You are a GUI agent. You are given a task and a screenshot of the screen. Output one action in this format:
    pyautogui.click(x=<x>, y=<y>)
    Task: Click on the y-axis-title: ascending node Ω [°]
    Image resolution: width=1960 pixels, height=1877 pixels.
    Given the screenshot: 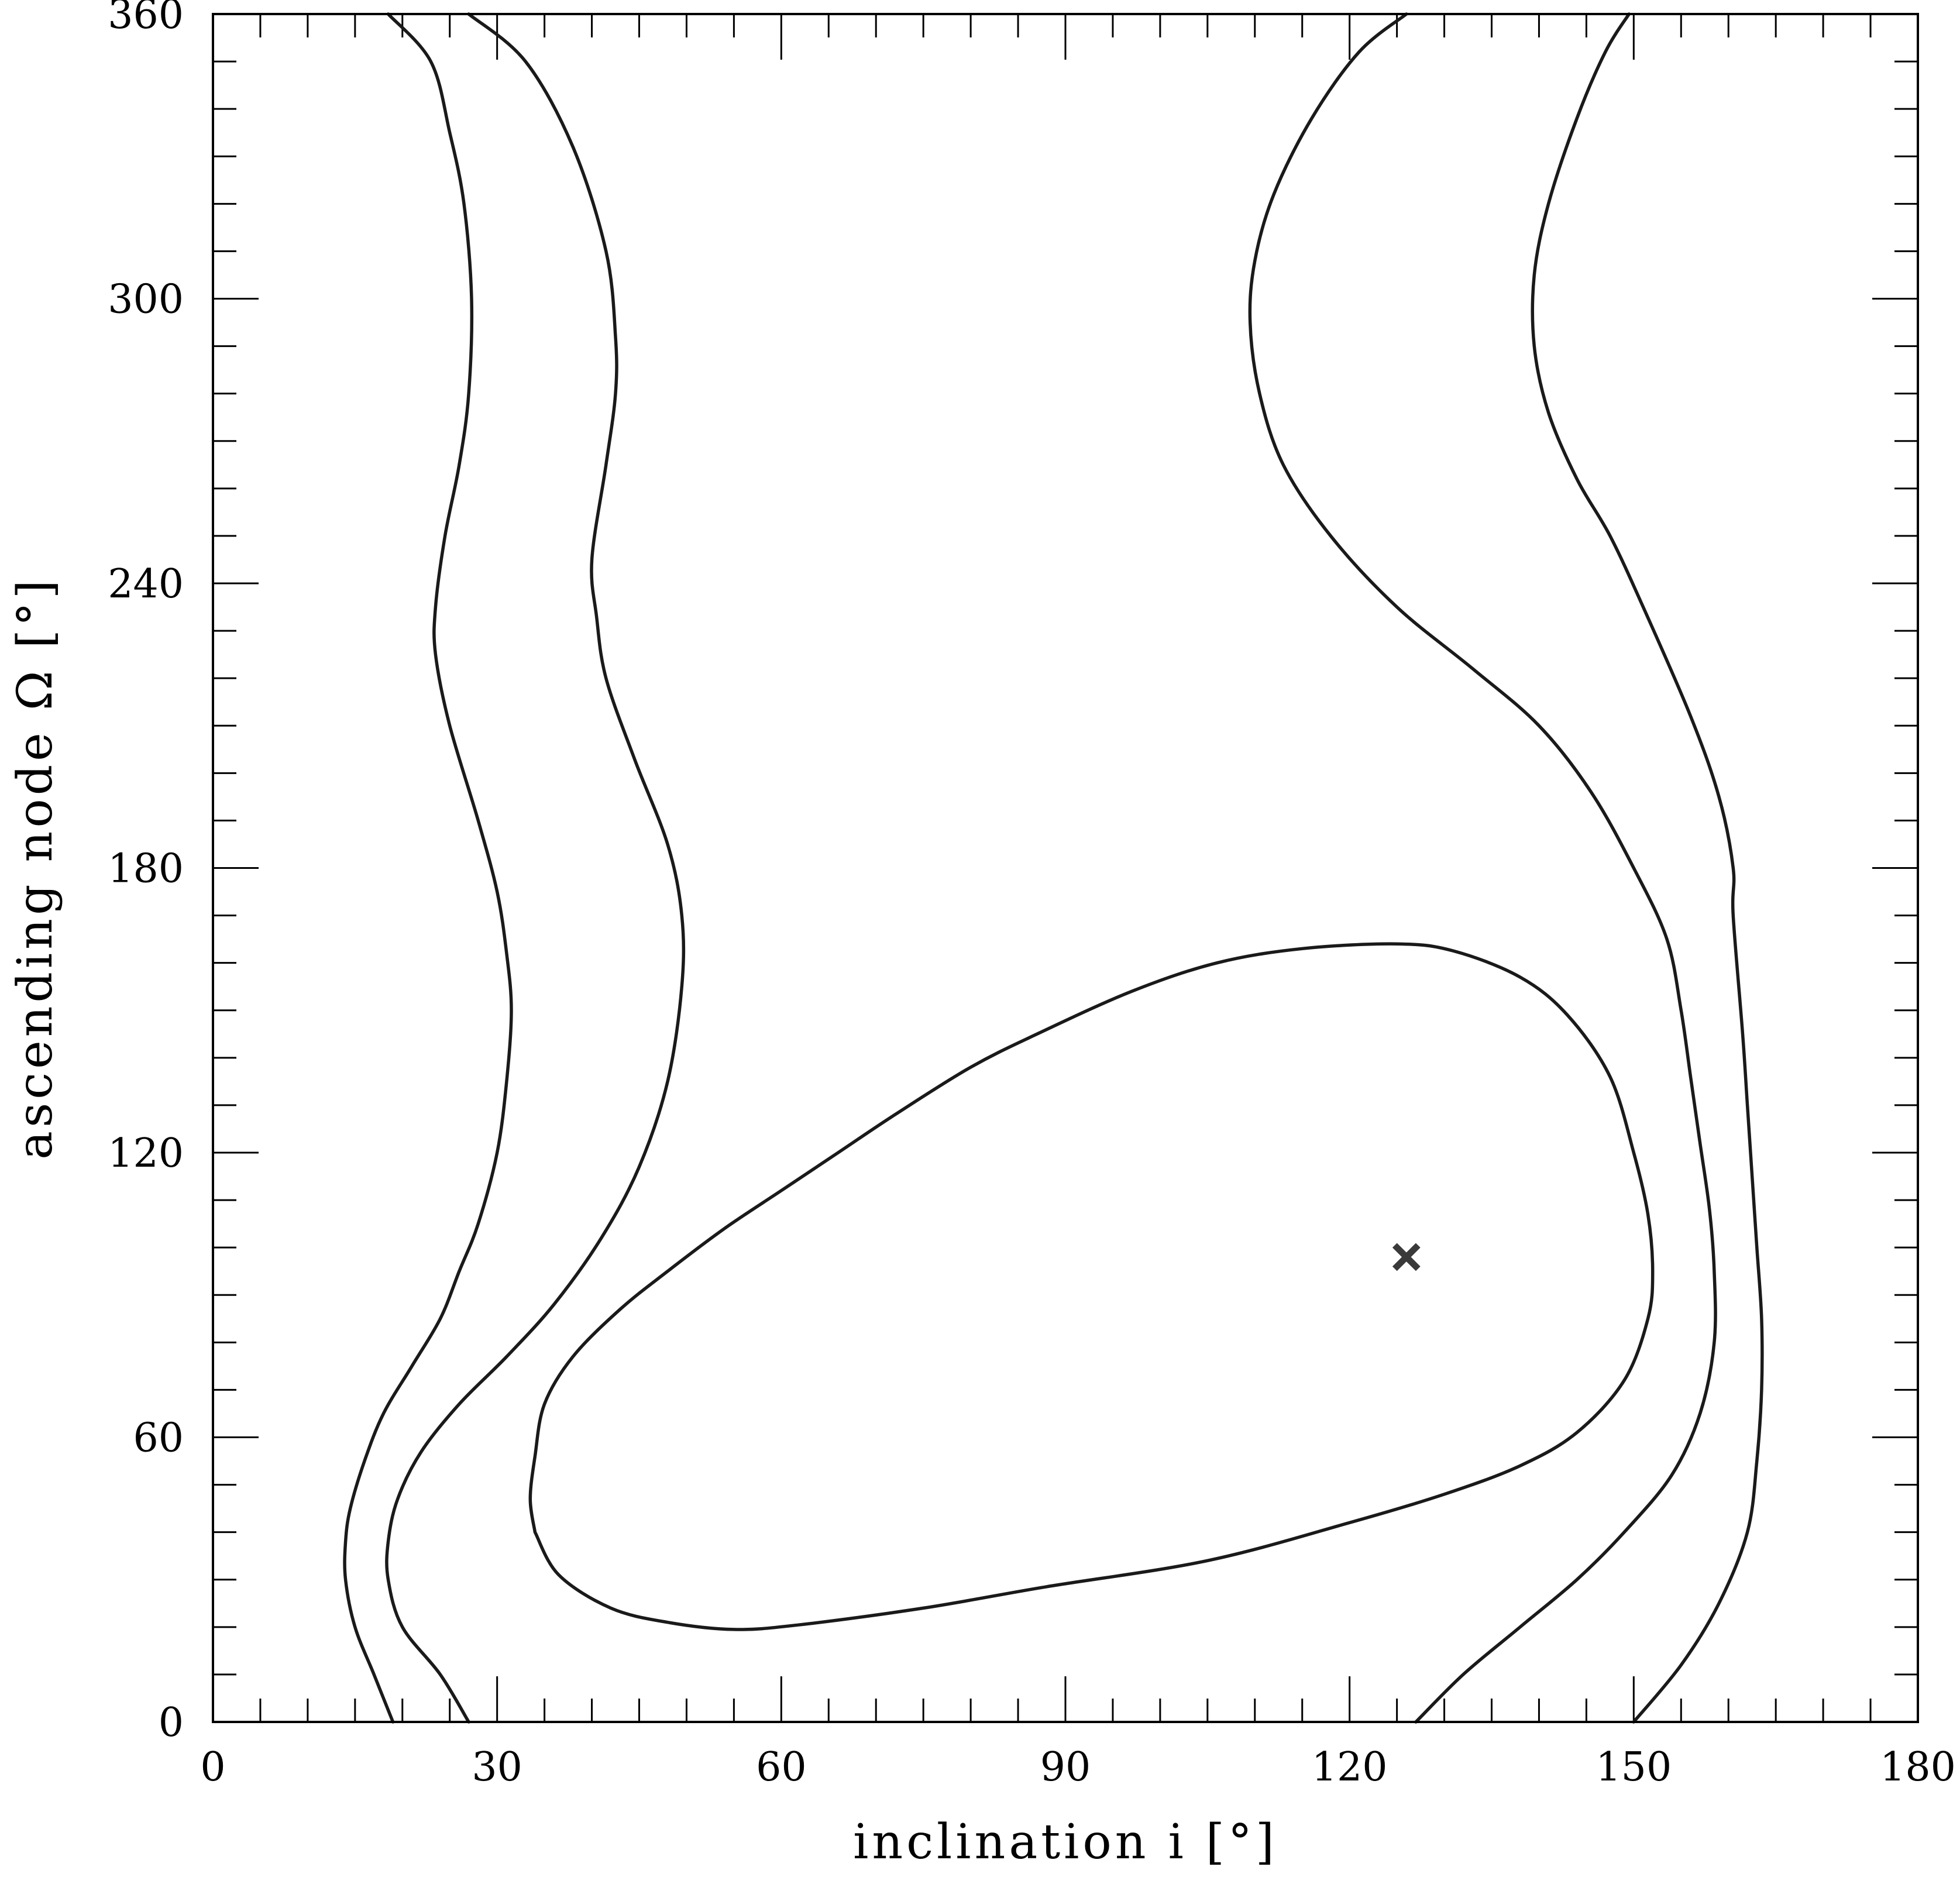 What is the action you would take?
    pyautogui.click(x=35, y=868)
    